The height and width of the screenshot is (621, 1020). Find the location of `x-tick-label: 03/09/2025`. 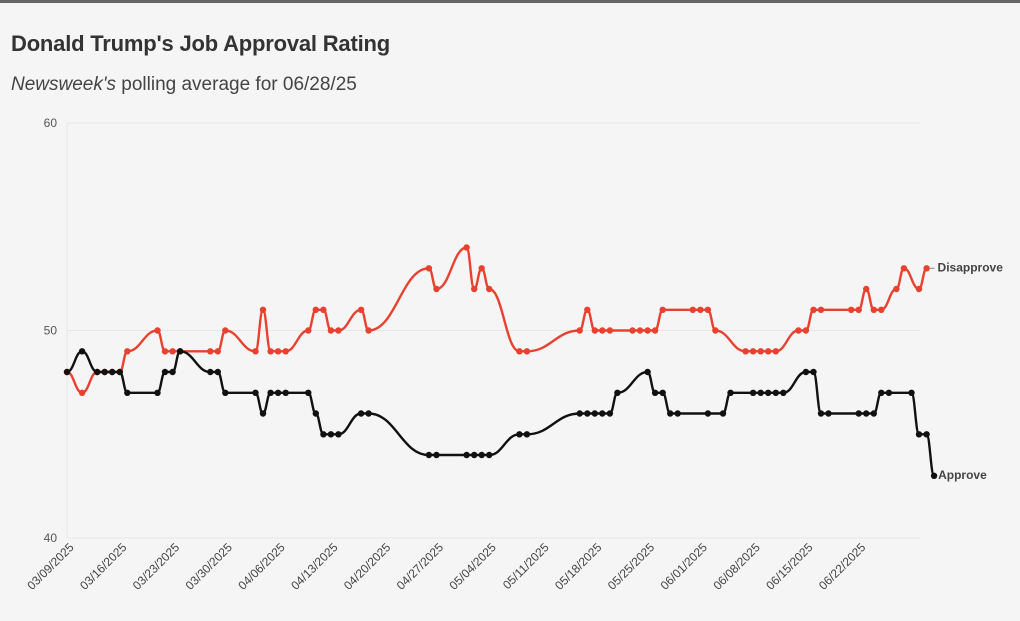

x-tick-label: 03/09/2025 is located at coordinates (50, 566).